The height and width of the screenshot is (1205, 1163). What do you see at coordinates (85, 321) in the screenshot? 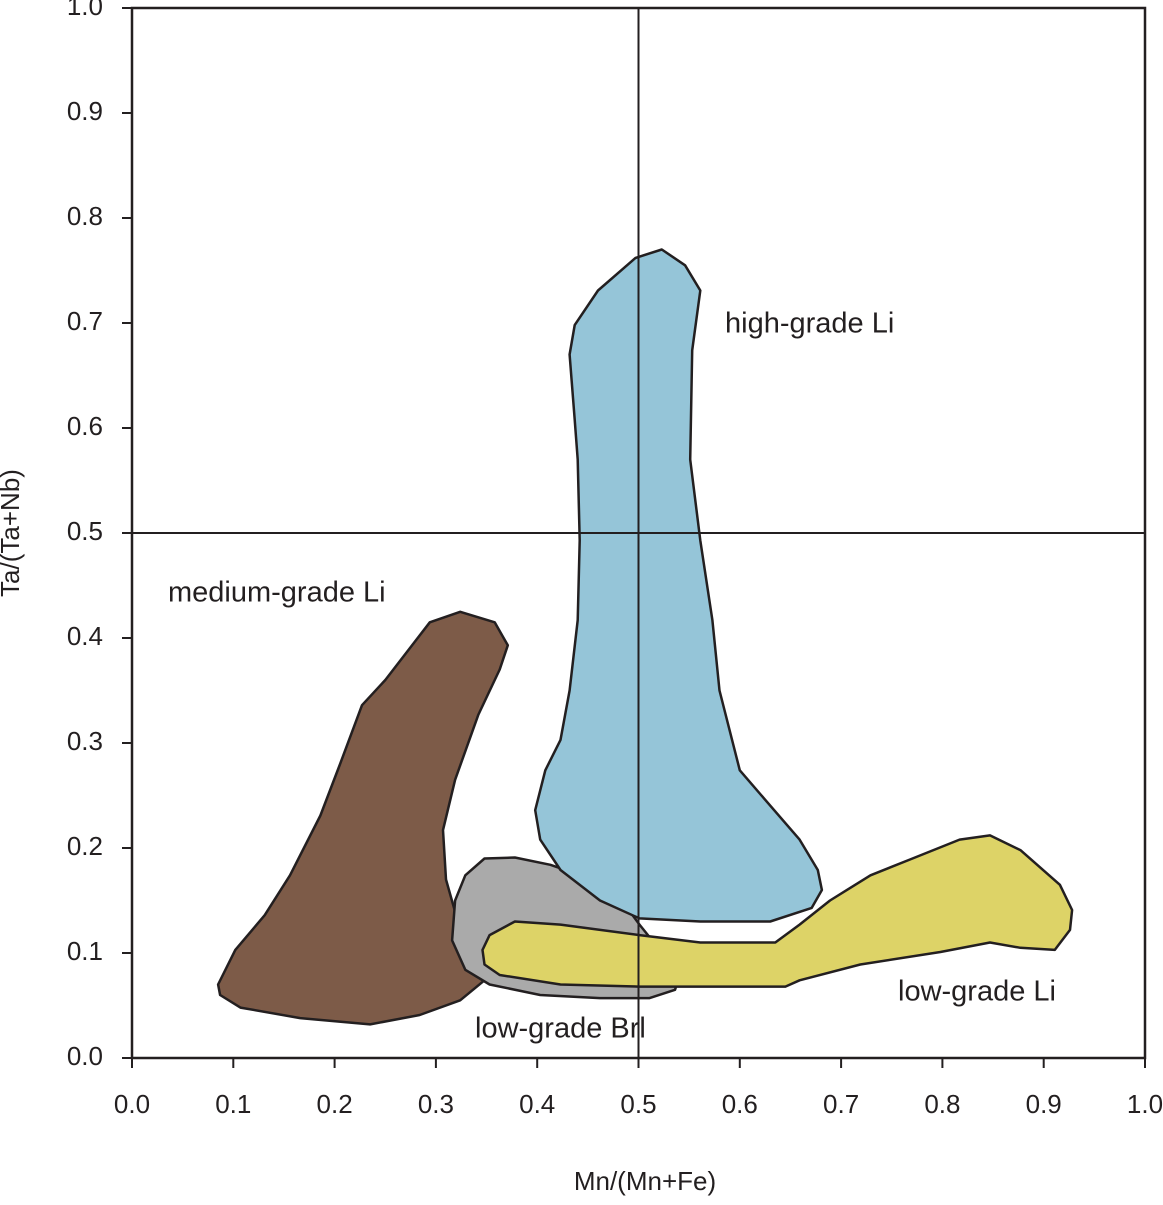
I see `y-tick-label: 0.7` at bounding box center [85, 321].